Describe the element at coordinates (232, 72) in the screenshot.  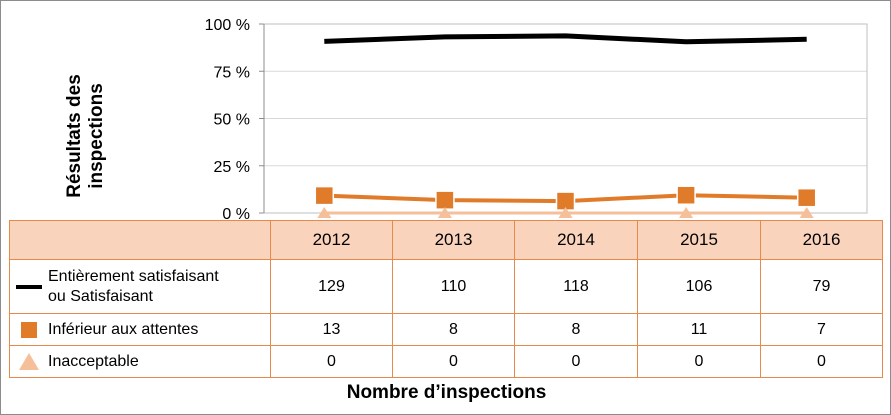
I see `y-tick-label: 75 %` at that location.